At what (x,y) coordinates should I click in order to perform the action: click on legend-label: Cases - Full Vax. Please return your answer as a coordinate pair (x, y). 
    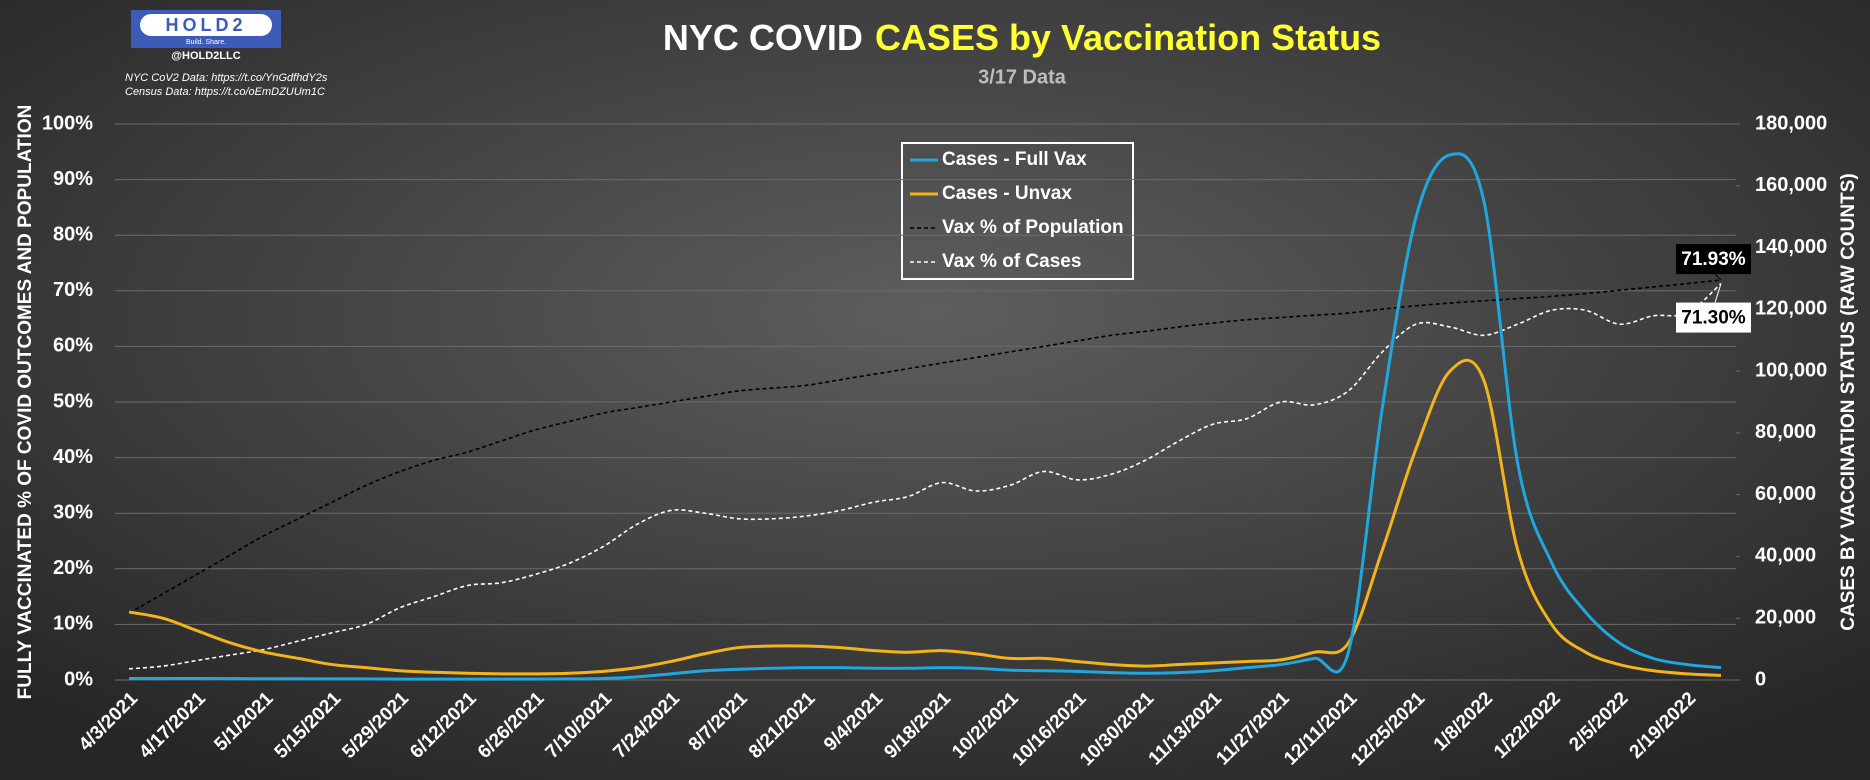
    Looking at the image, I should click on (1014, 159).